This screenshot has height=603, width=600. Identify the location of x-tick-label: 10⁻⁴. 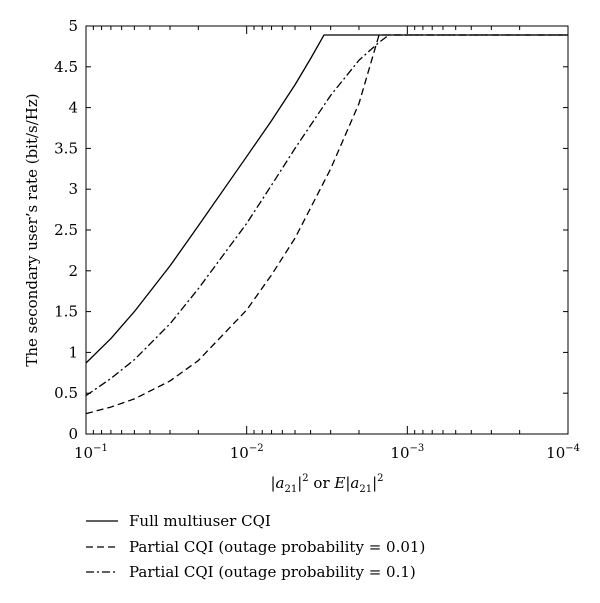
(563, 452).